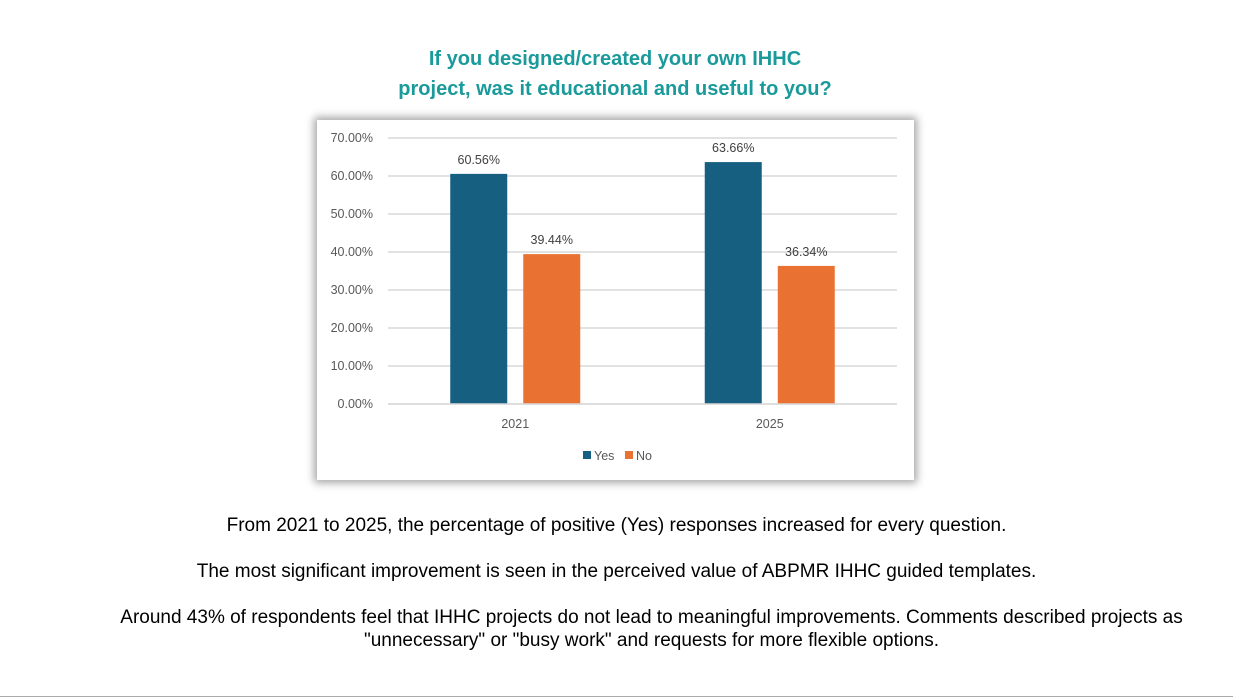  Describe the element at coordinates (806, 252) in the screenshot. I see `data-label: 36.34%` at that location.